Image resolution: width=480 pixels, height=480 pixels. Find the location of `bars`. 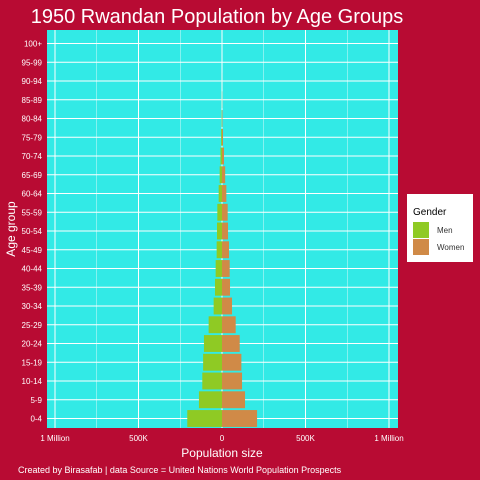

bars is located at coordinates (222, 249).